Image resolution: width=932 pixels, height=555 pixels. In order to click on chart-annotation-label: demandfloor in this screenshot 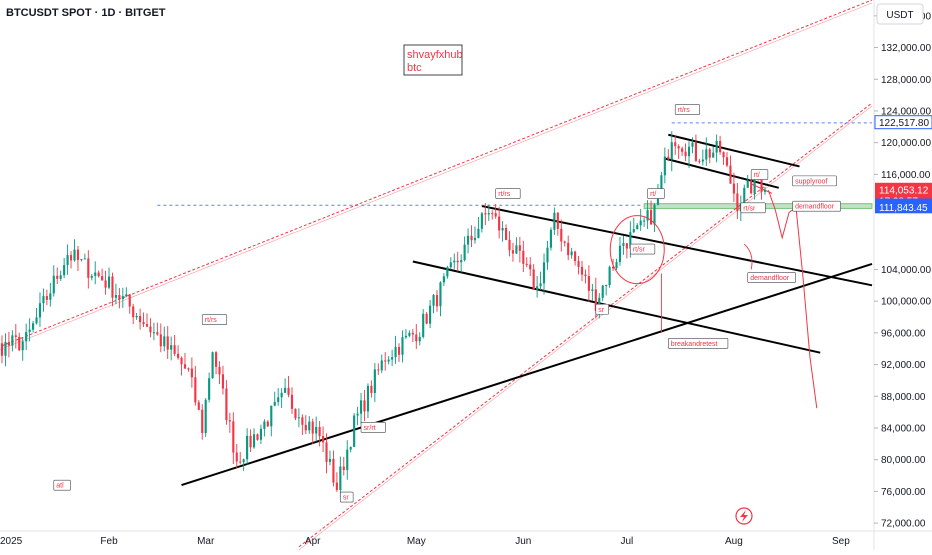, I will do `click(771, 277)`.